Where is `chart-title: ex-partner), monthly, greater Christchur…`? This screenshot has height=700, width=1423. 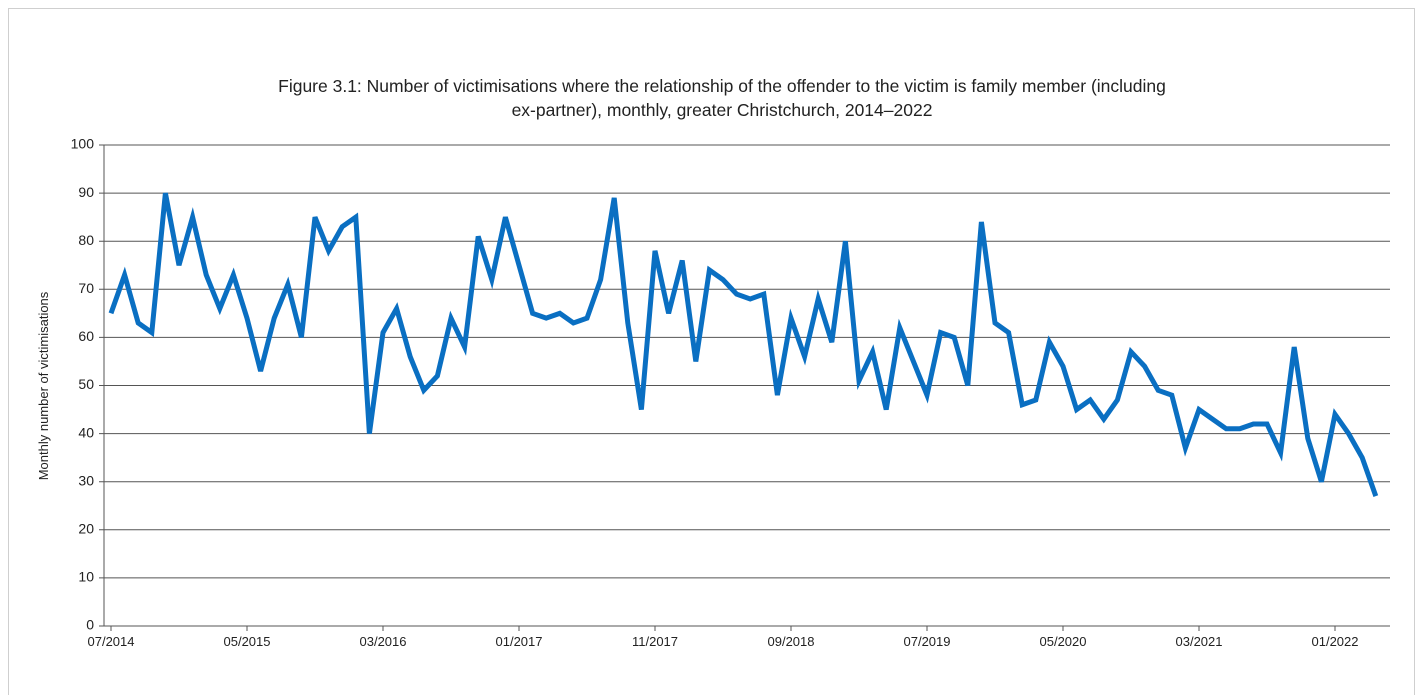
chart-title: ex-partner), monthly, greater Christchur… is located at coordinates (722, 110).